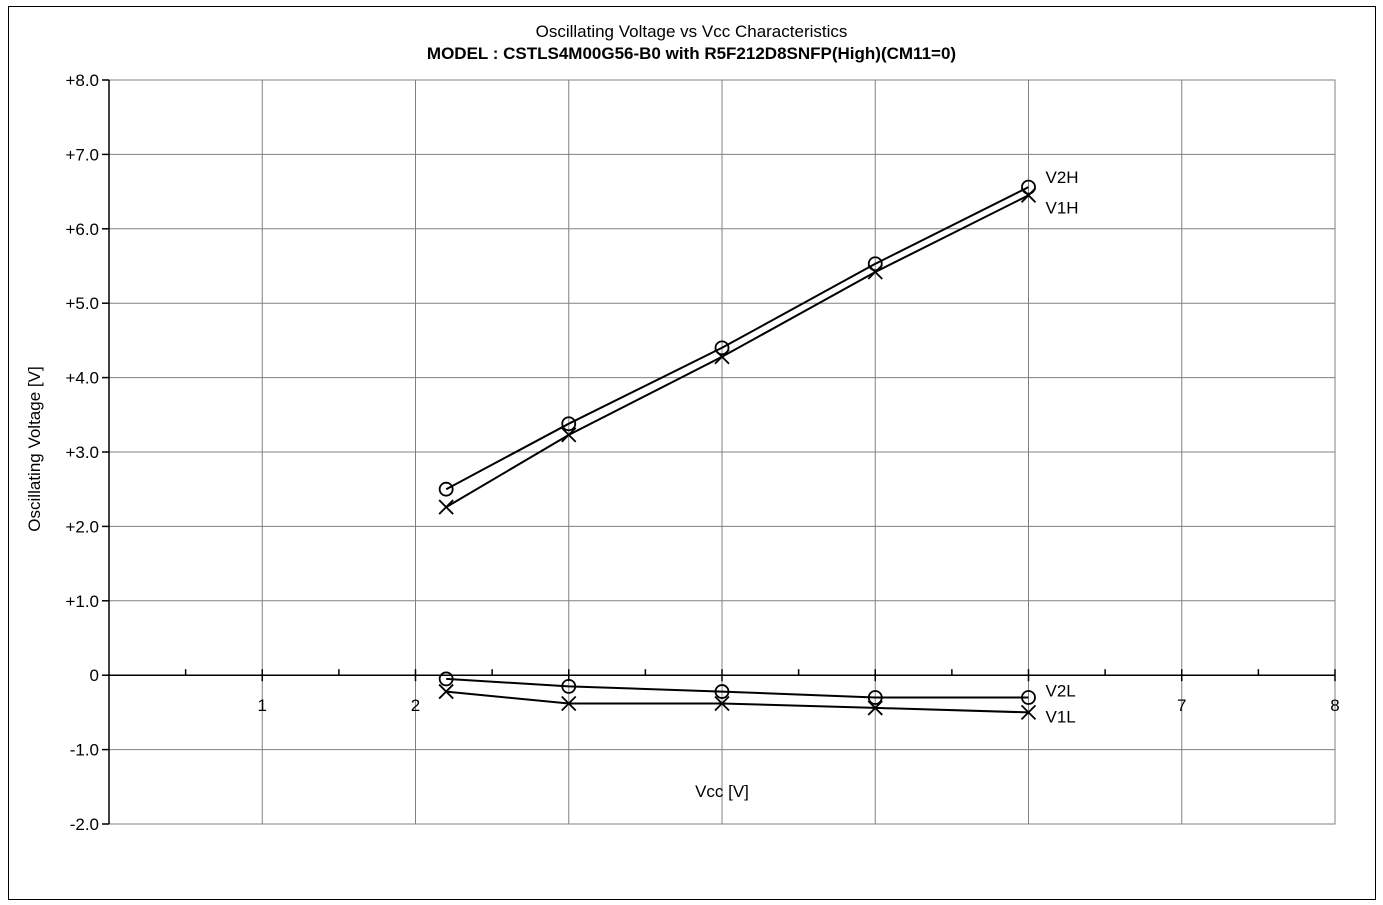 The image size is (1383, 905). Describe the element at coordinates (1334, 705) in the screenshot. I see `x-tick-label: 8` at that location.